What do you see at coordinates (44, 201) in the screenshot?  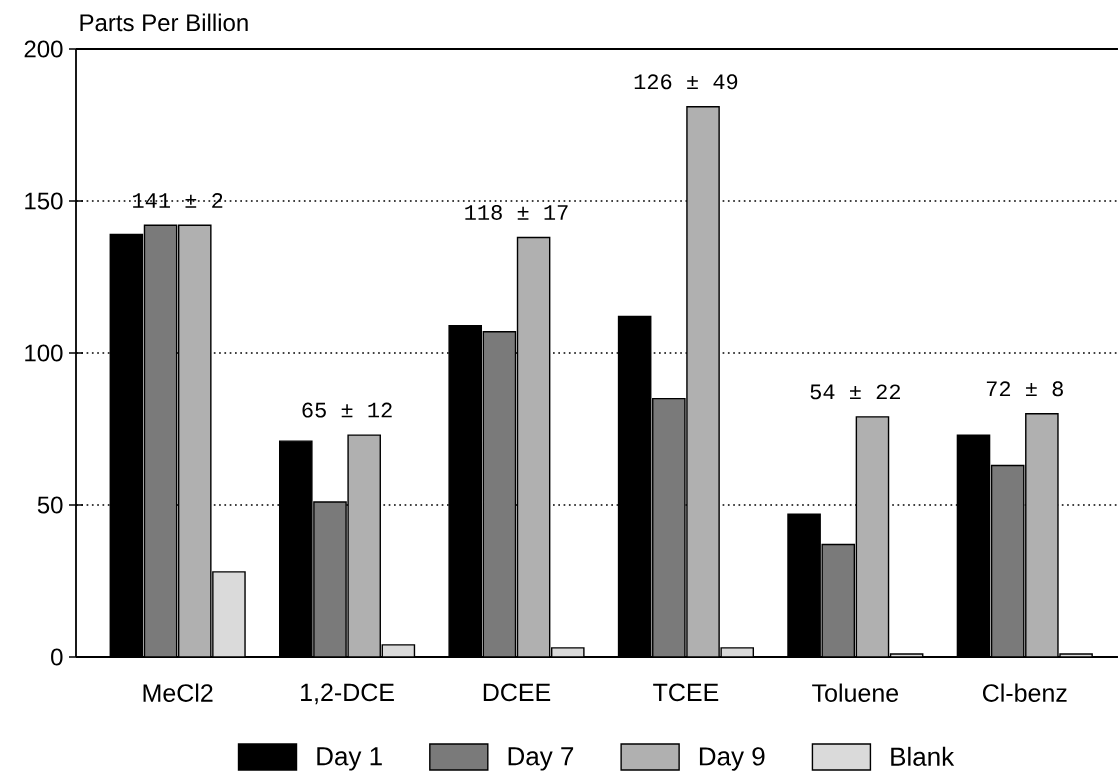 I see `y-tick-label: 150` at bounding box center [44, 201].